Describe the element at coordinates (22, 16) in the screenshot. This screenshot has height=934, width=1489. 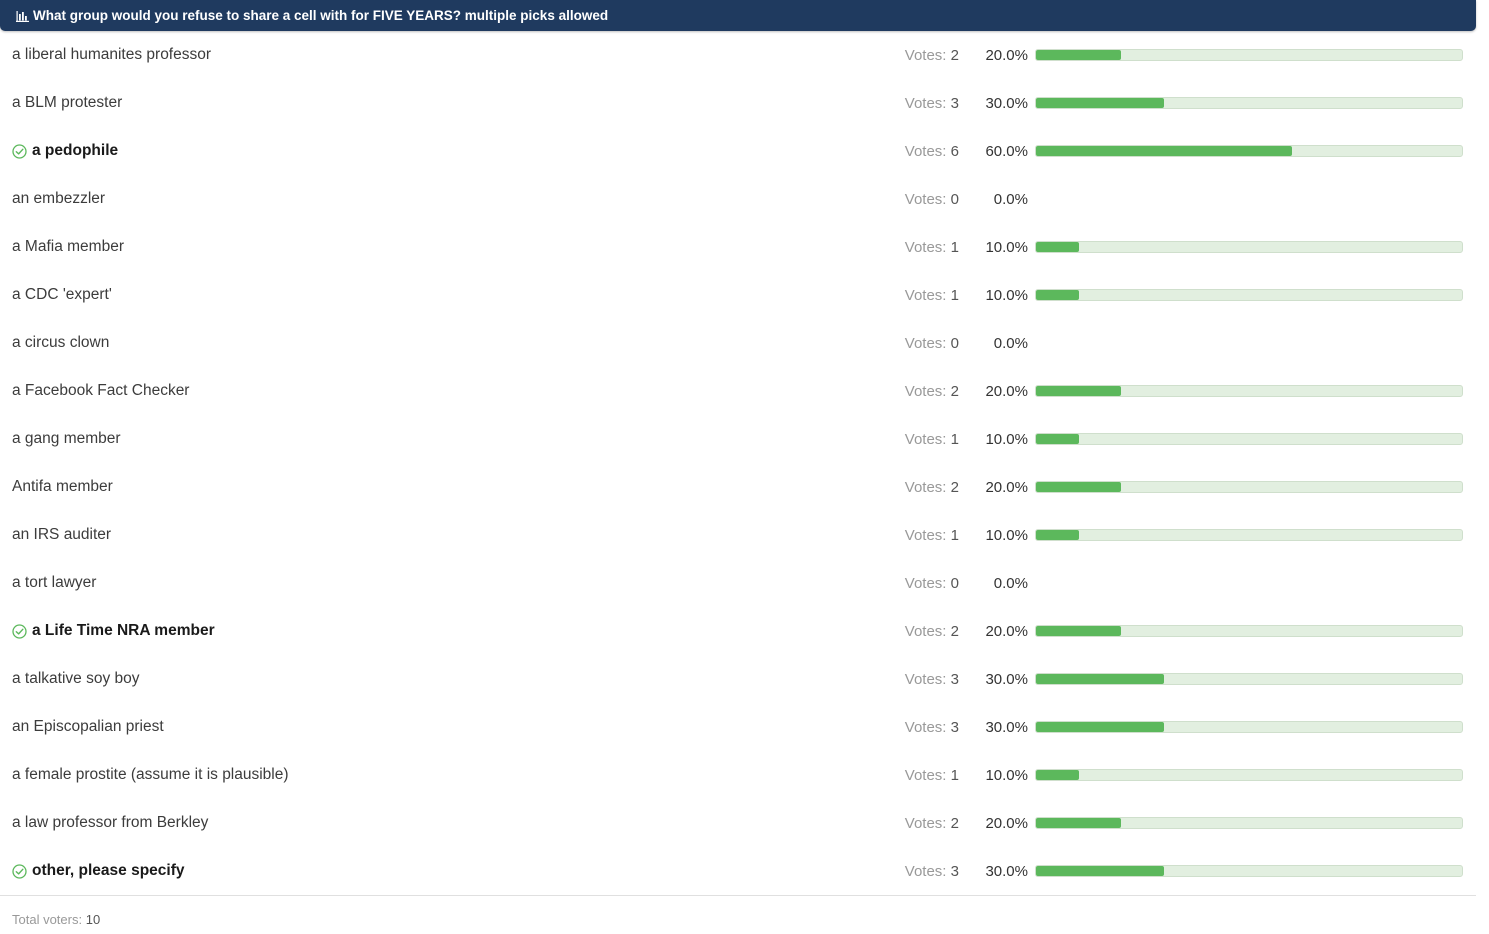
I see `bar-chart-icon` at that location.